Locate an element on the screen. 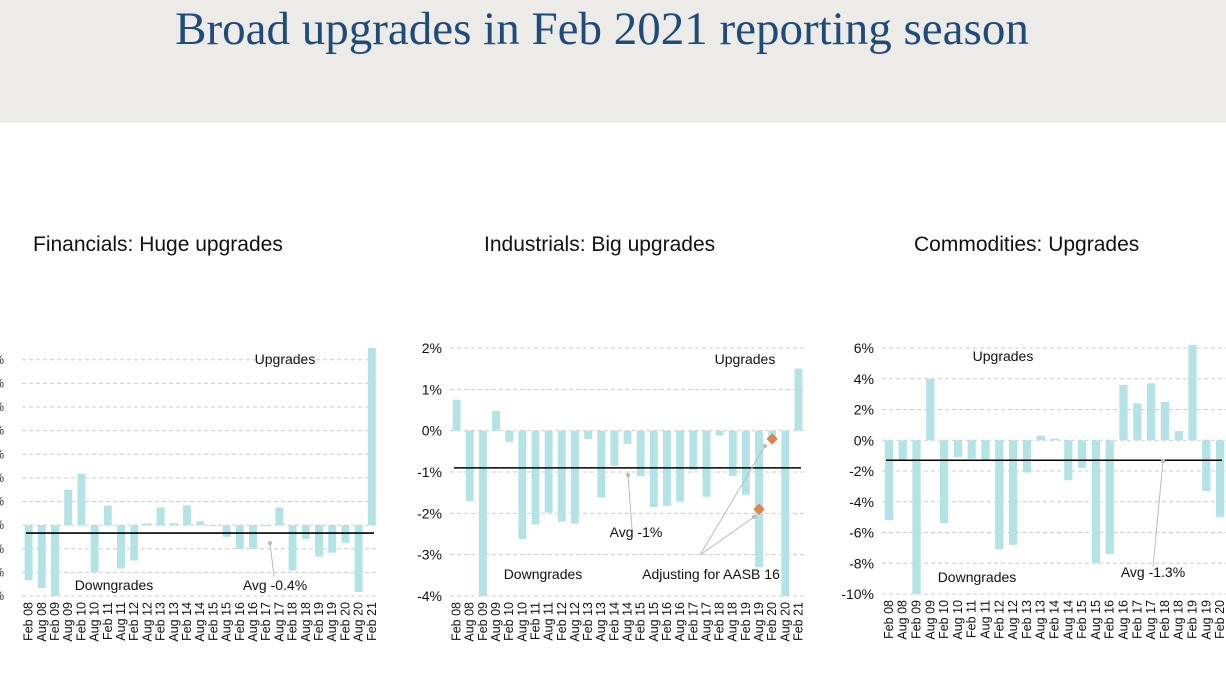  industrials-x-tick-label: Aug 17 is located at coordinates (706, 622).